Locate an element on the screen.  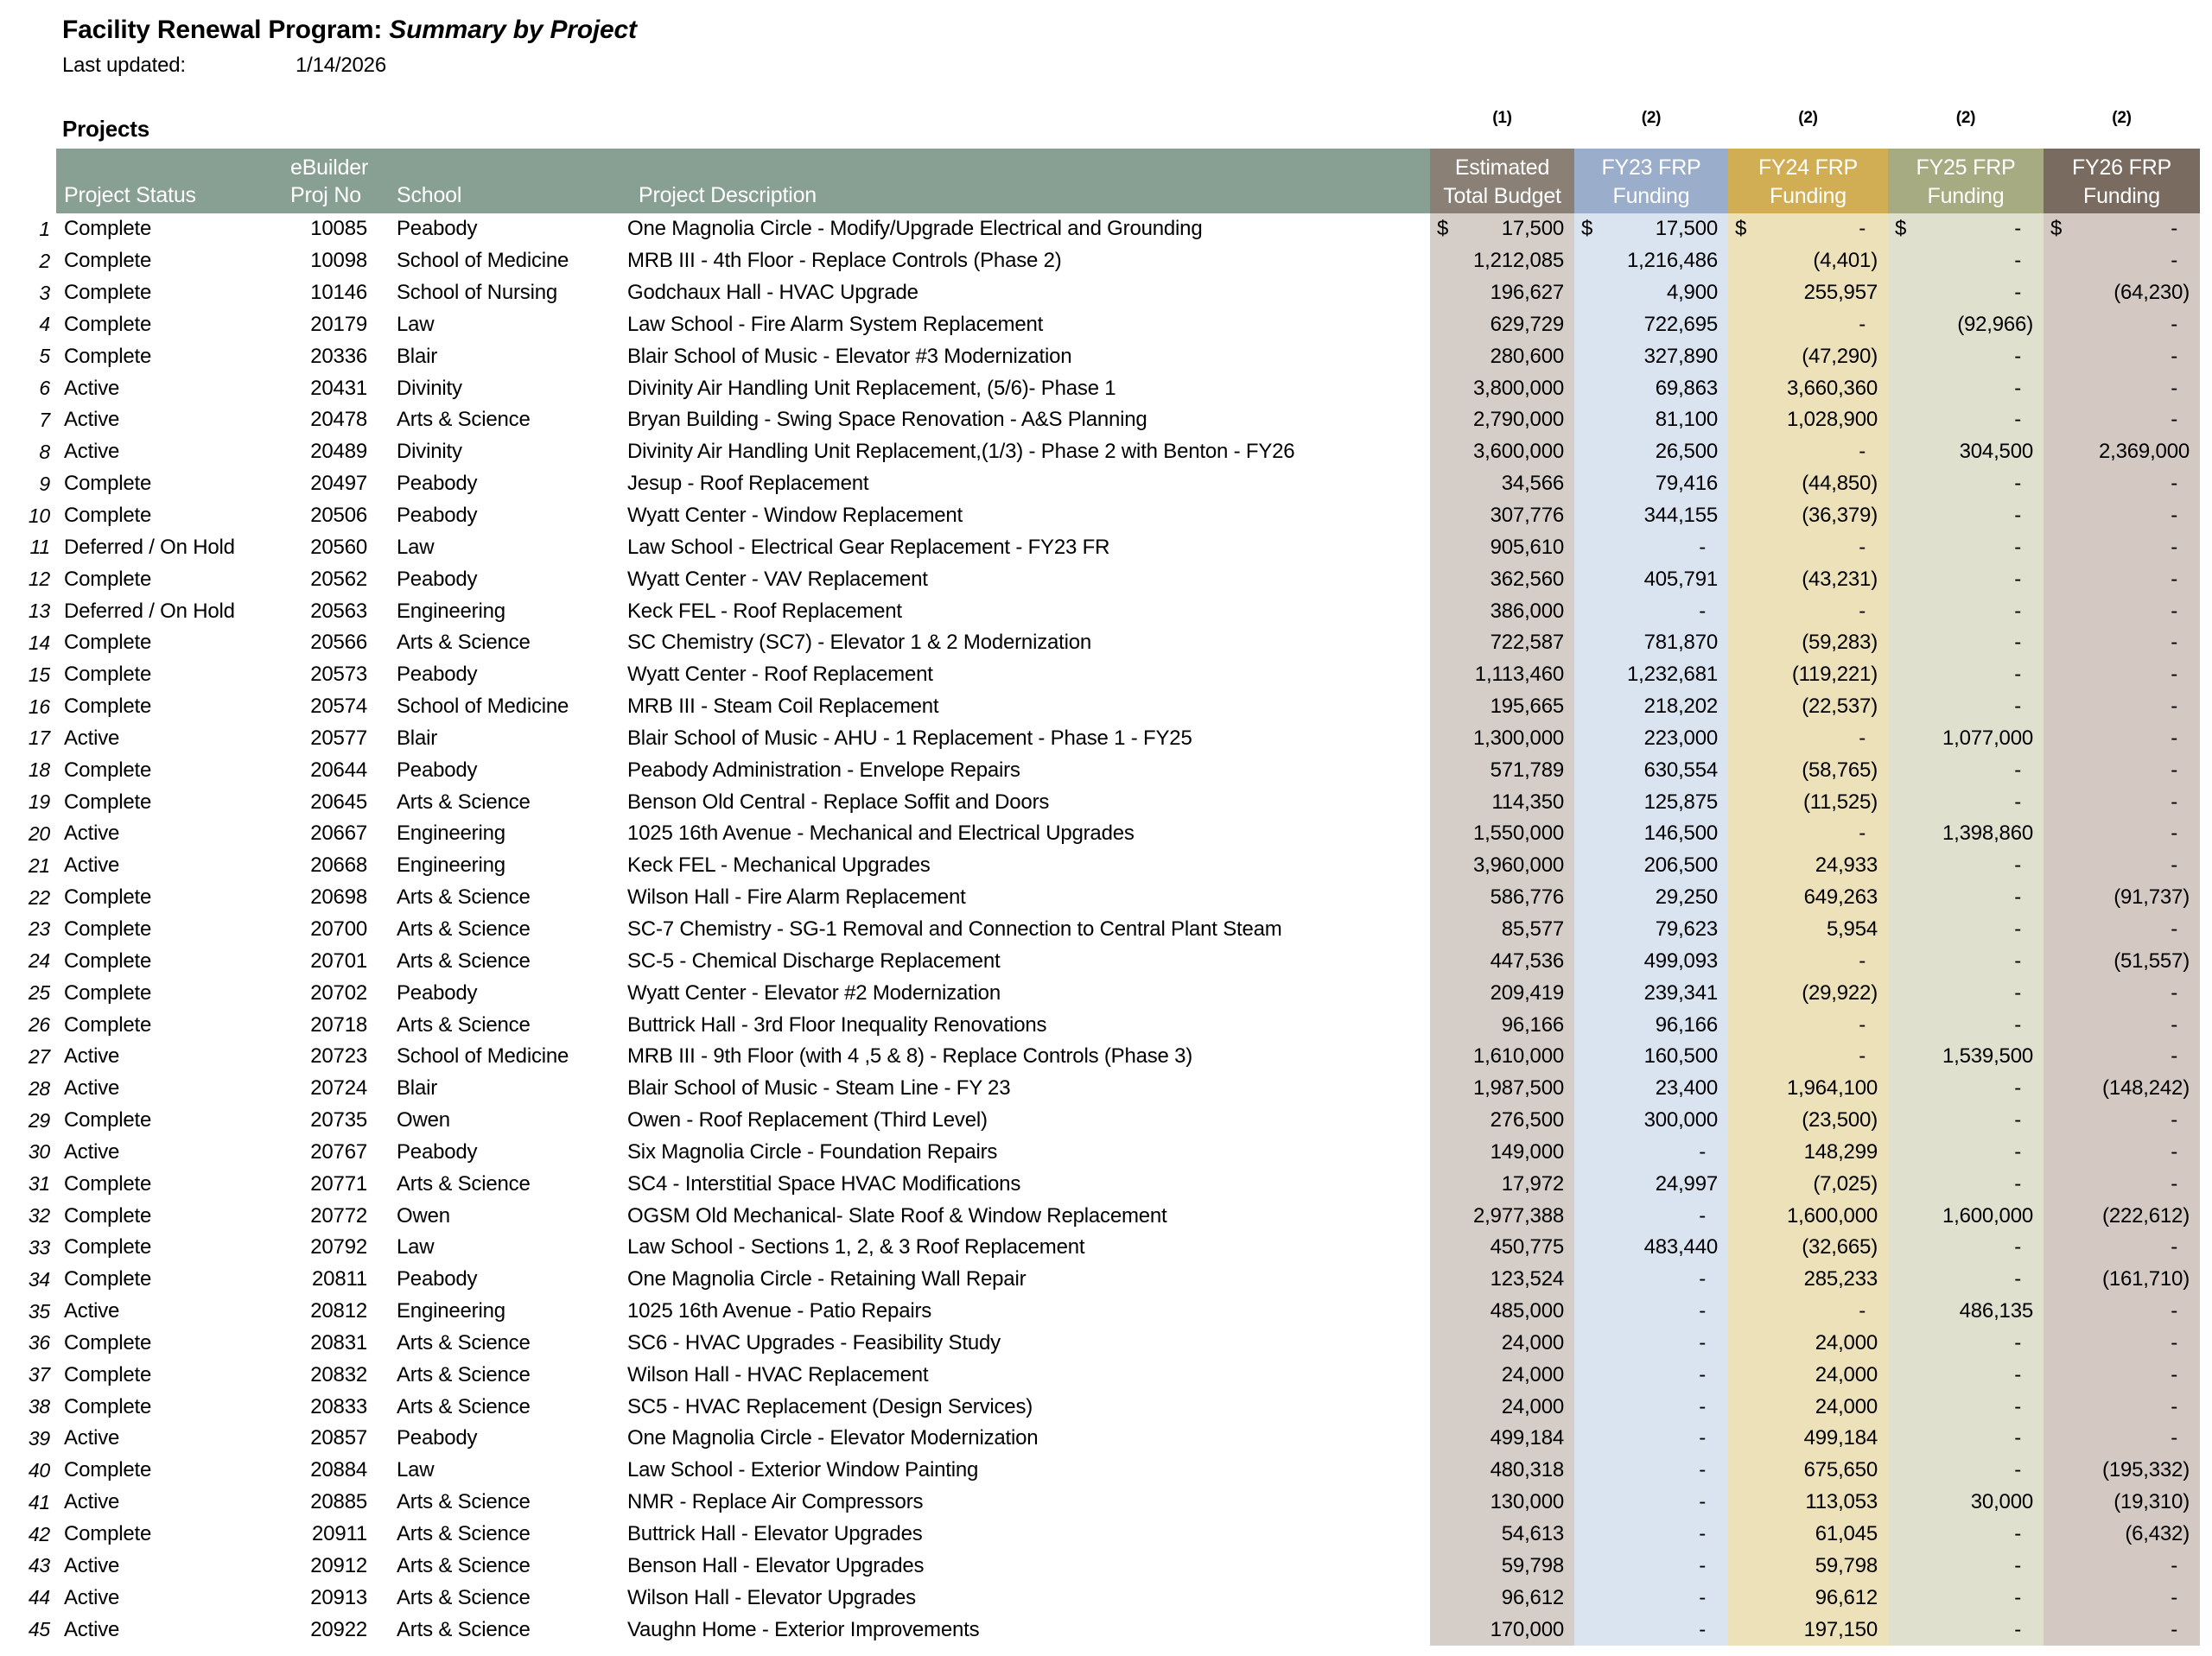
cell-fy24-frp: (7,025) is located at coordinates (1808, 1184).